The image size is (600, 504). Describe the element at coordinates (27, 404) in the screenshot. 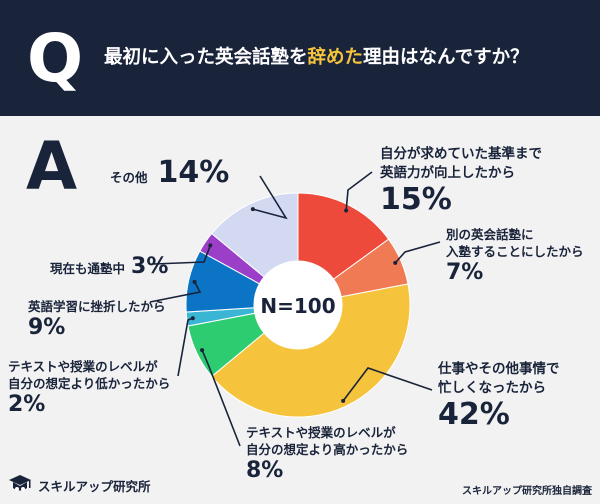

I see `pct-s4: 2%` at that location.